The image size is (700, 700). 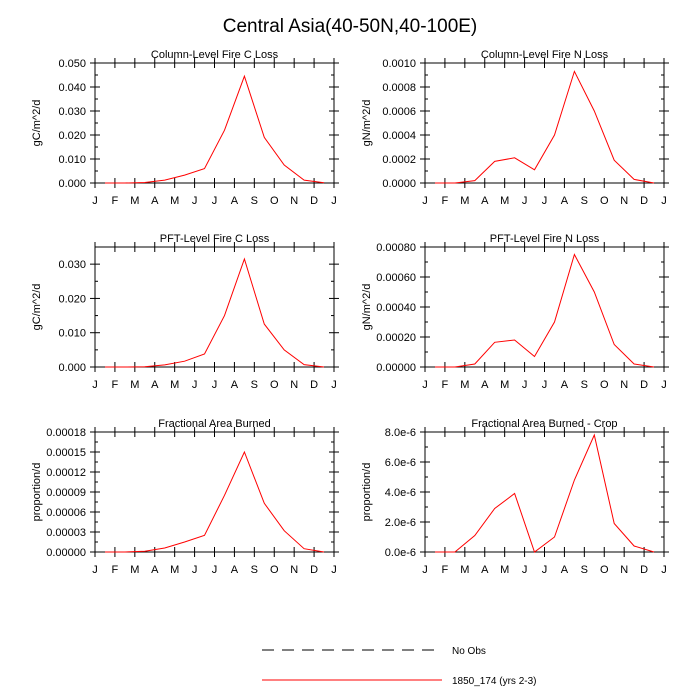 What do you see at coordinates (399, 64) in the screenshot?
I see `y-tick-label: 0.0010` at bounding box center [399, 64].